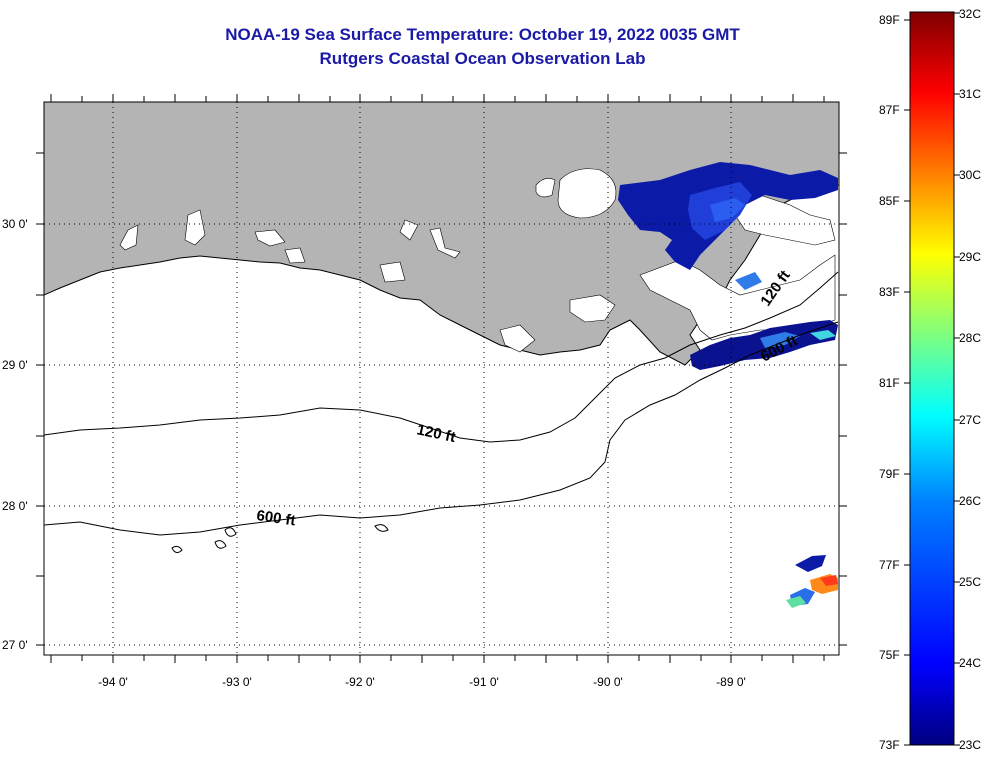 This screenshot has height=761, width=992. What do you see at coordinates (889, 201) in the screenshot?
I see `colorbar-f-85: 85F` at bounding box center [889, 201].